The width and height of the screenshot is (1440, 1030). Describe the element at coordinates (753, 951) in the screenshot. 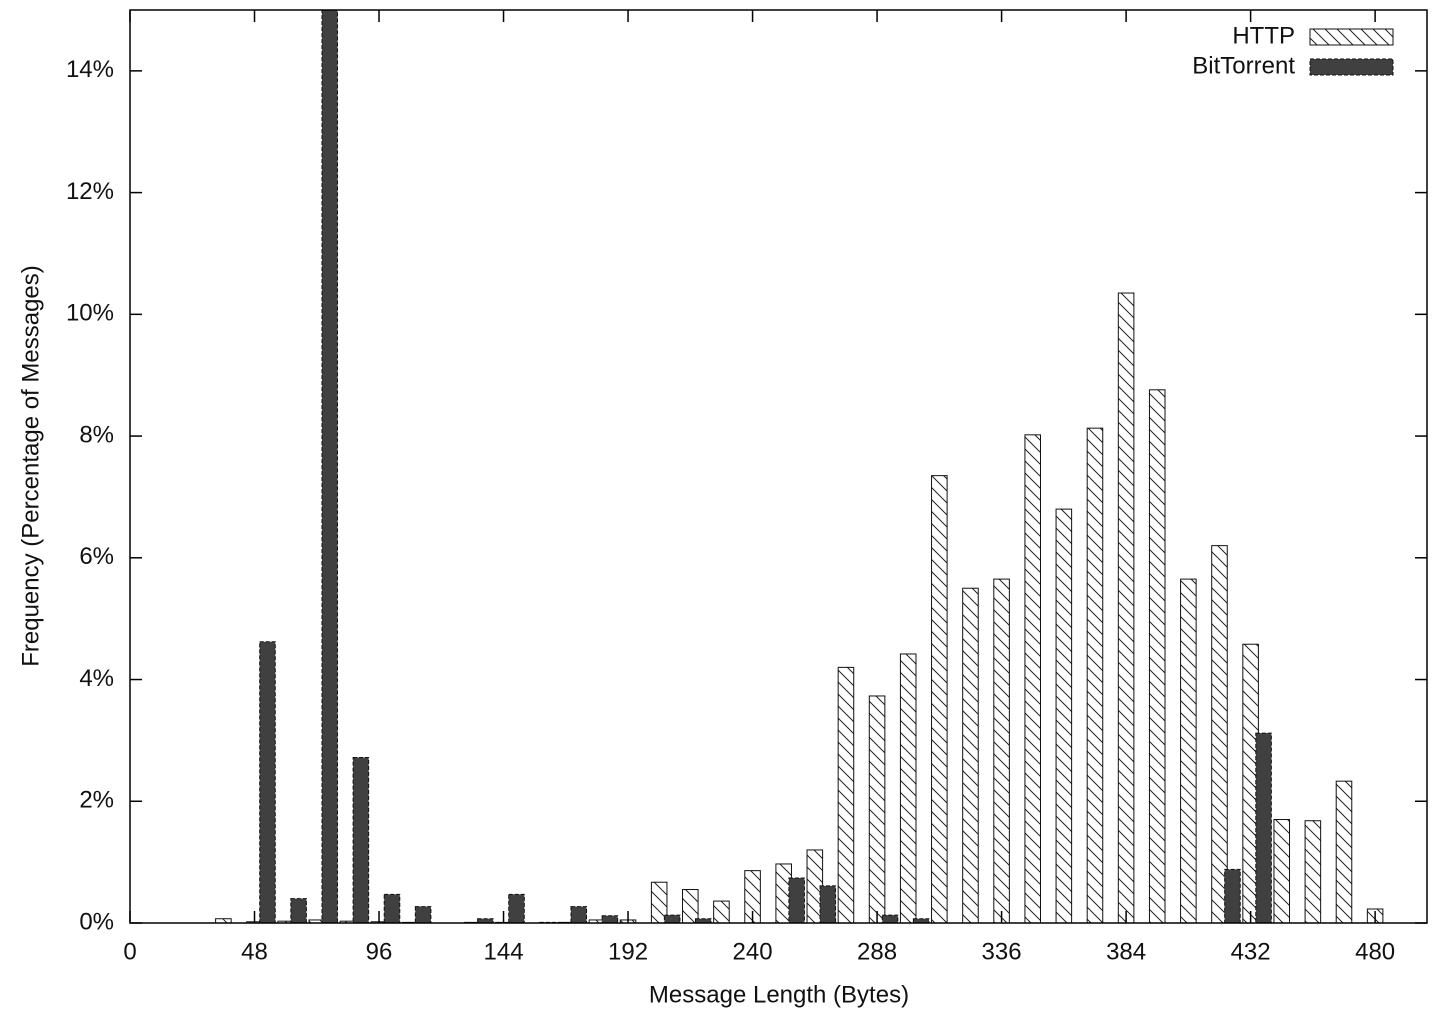

I see `x-tick-label: 240` at that location.